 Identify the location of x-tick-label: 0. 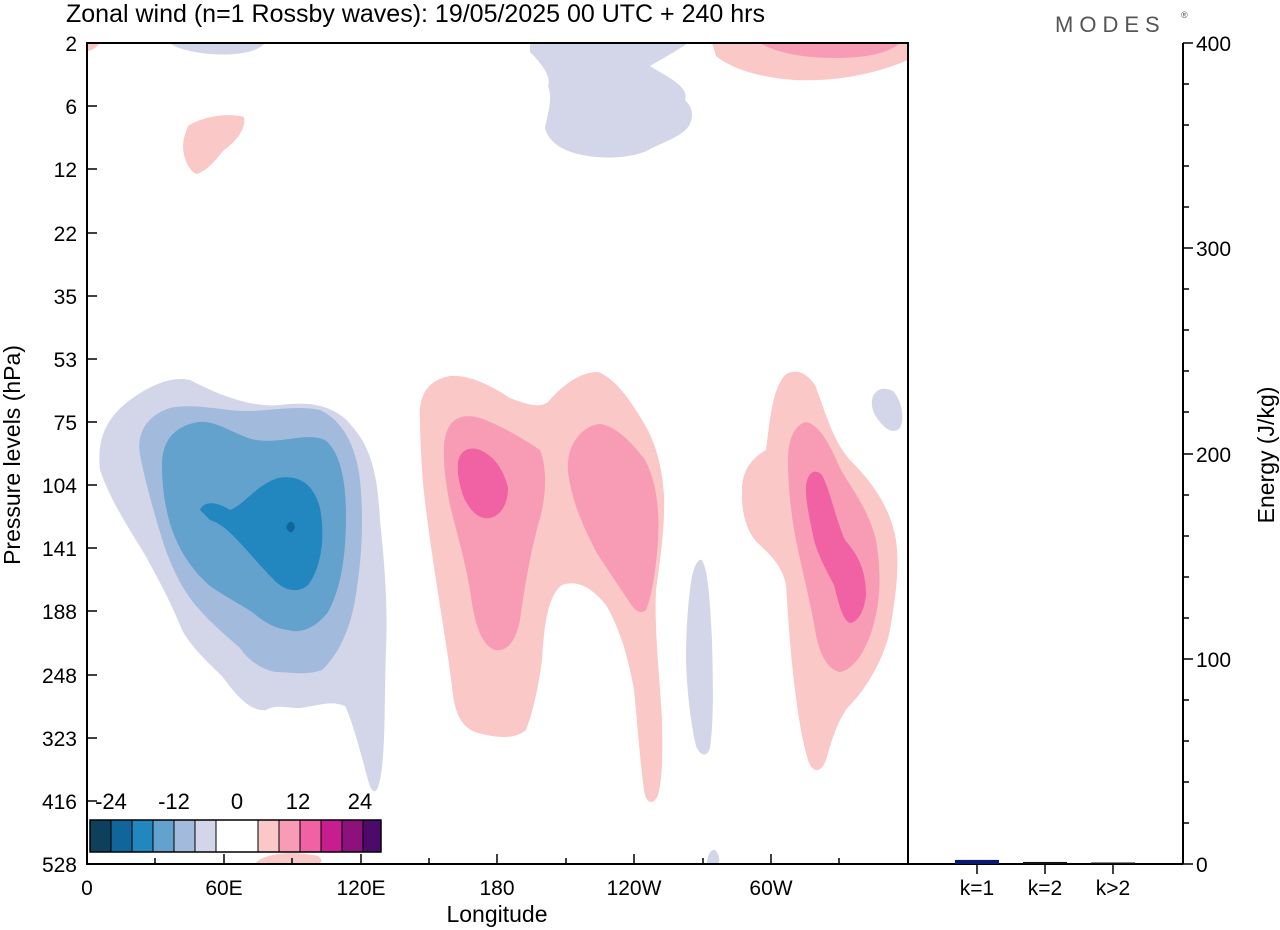
(87, 888).